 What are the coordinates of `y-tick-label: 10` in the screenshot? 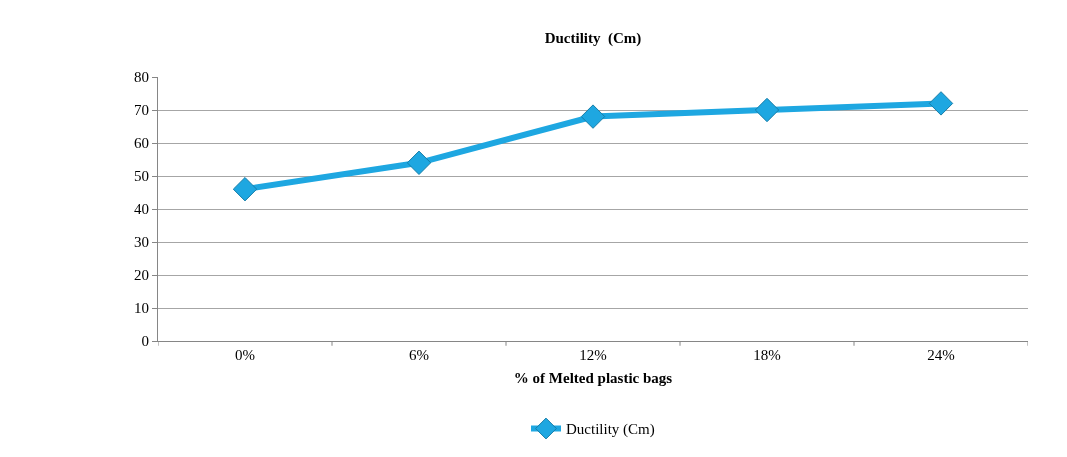 It's located at (141, 308).